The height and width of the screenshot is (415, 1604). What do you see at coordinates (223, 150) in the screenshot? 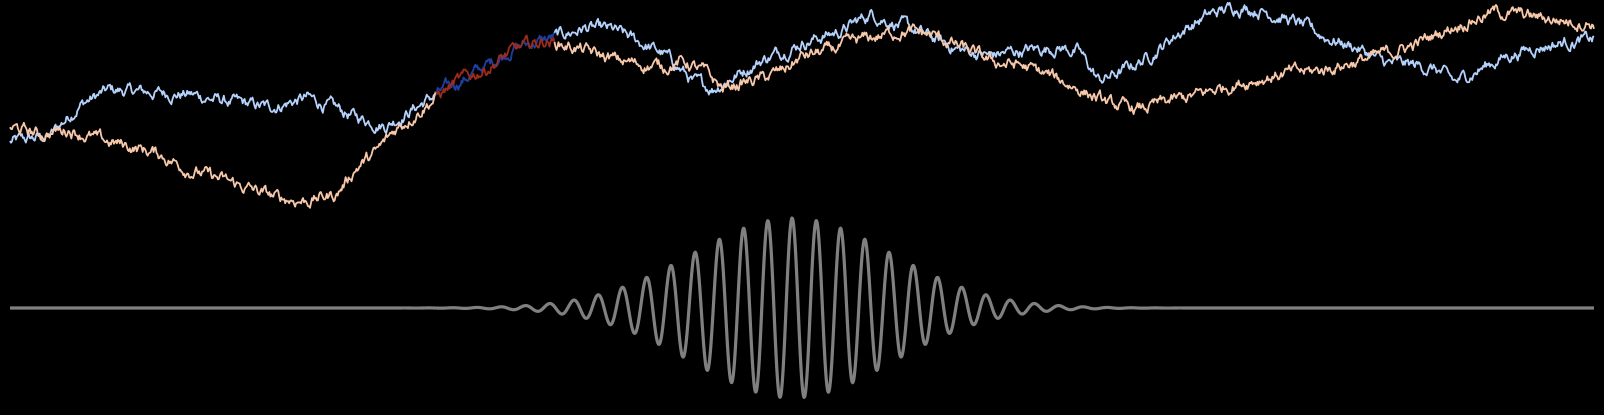
I see `series-2-line-left` at bounding box center [223, 150].